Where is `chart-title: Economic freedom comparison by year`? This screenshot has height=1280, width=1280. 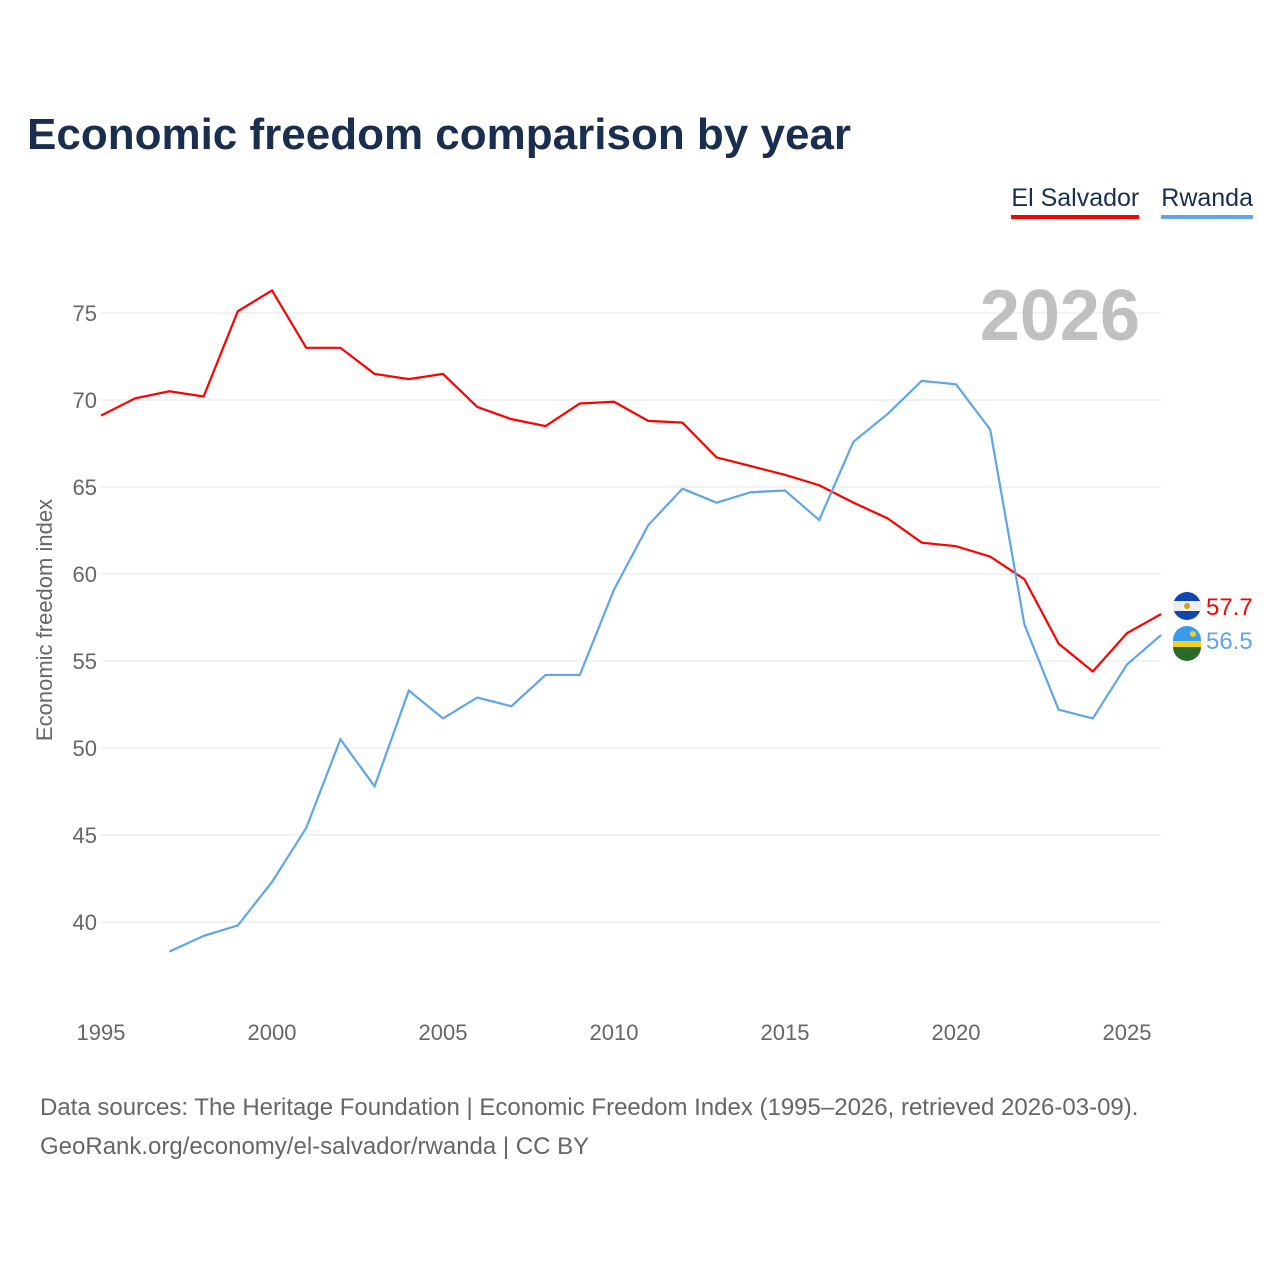 chart-title: Economic freedom comparison by year is located at coordinates (439, 134).